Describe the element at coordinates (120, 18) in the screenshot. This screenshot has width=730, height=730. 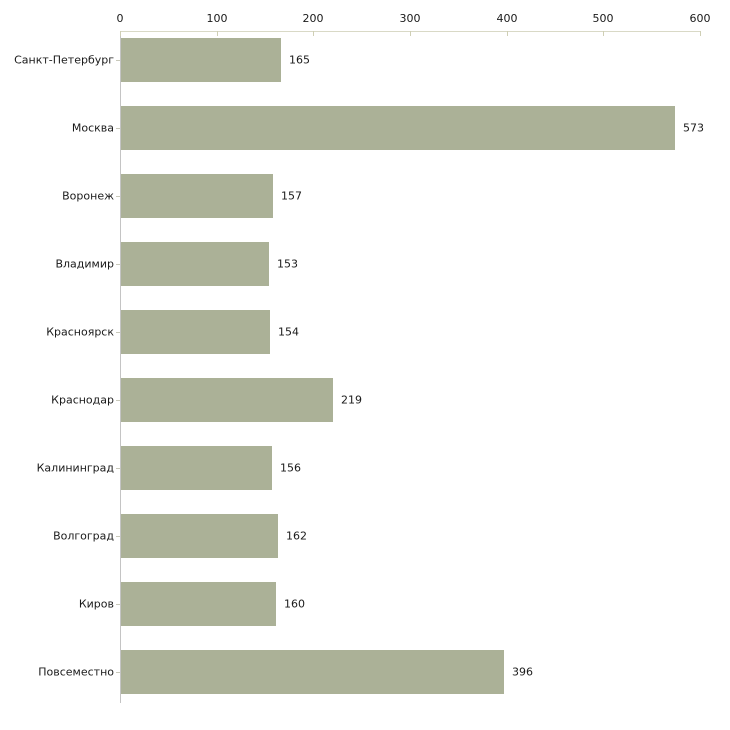
I see `x-axis-tick-label: 0` at that location.